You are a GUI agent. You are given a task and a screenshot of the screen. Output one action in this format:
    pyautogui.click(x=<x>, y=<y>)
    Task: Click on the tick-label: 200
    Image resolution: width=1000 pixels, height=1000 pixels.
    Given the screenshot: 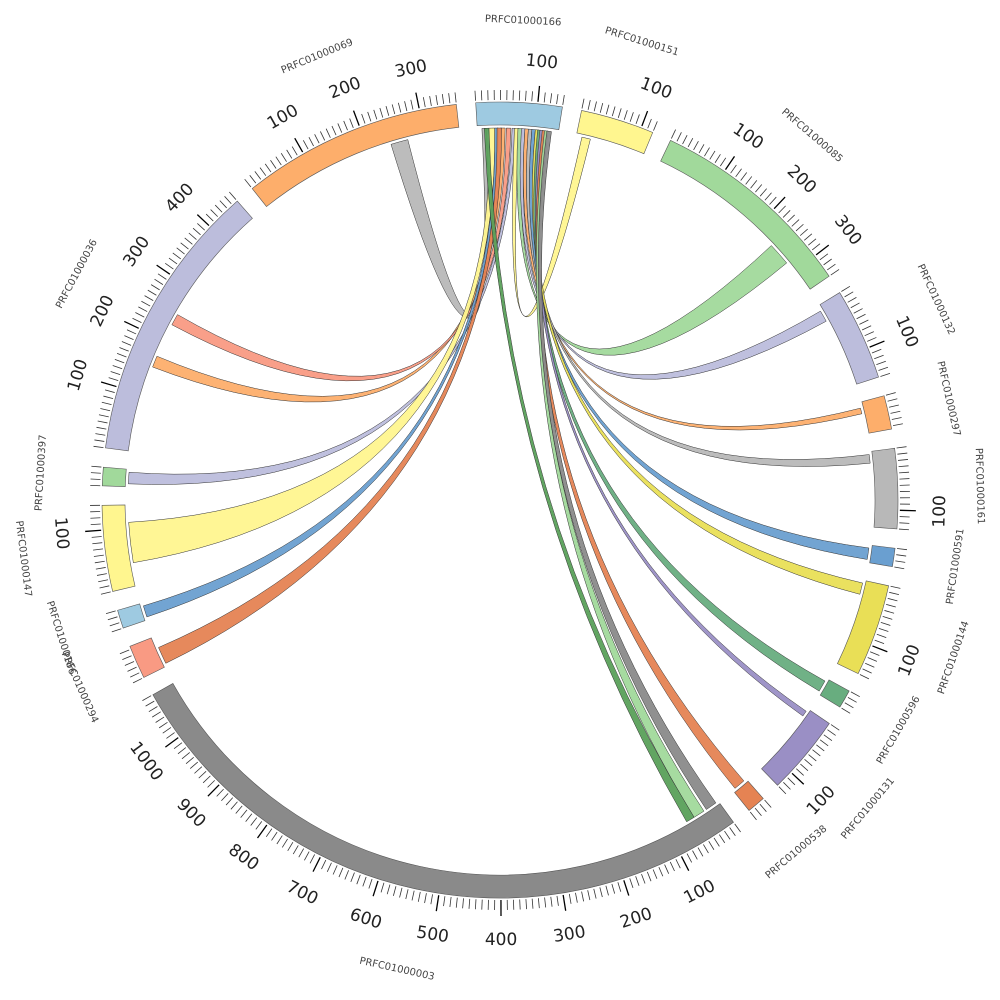 What is the action you would take?
    pyautogui.click(x=344, y=88)
    